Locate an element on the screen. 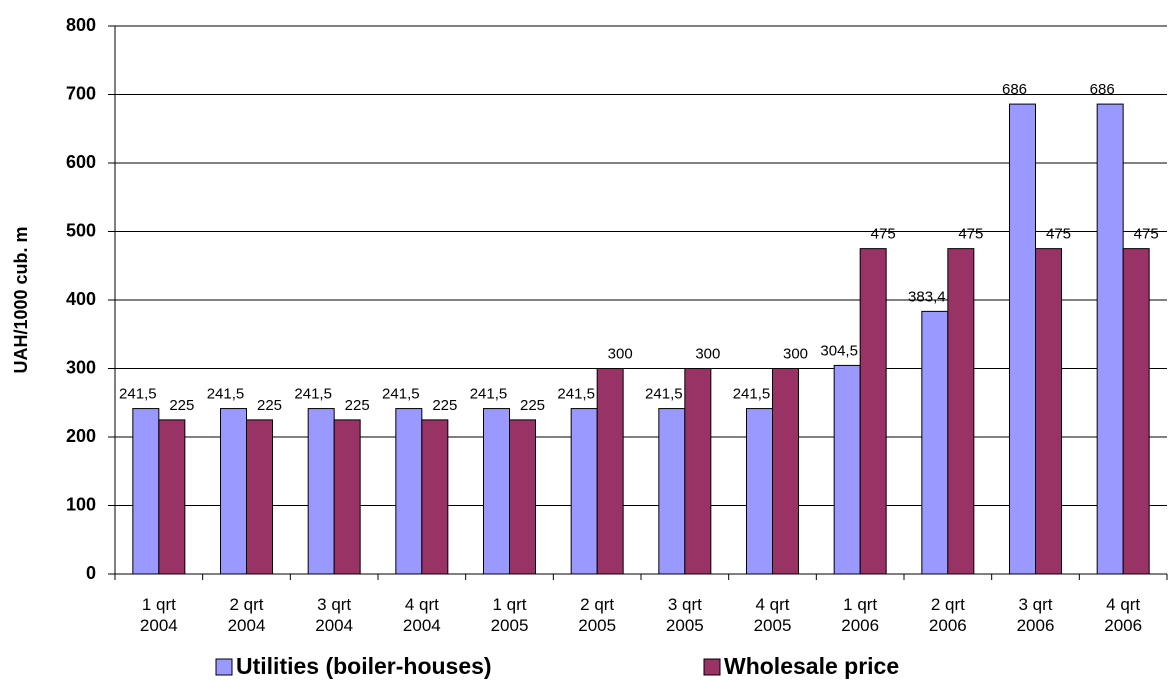 The height and width of the screenshot is (684, 1170). y-tick-label: 700 is located at coordinates (81, 93).